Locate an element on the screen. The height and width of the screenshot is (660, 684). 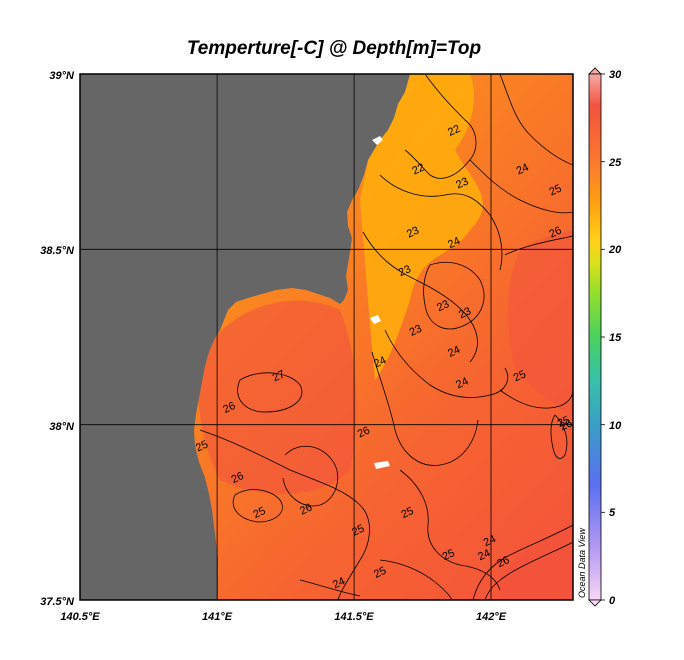
colorbar-tick-label: 25 is located at coordinates (615, 163).